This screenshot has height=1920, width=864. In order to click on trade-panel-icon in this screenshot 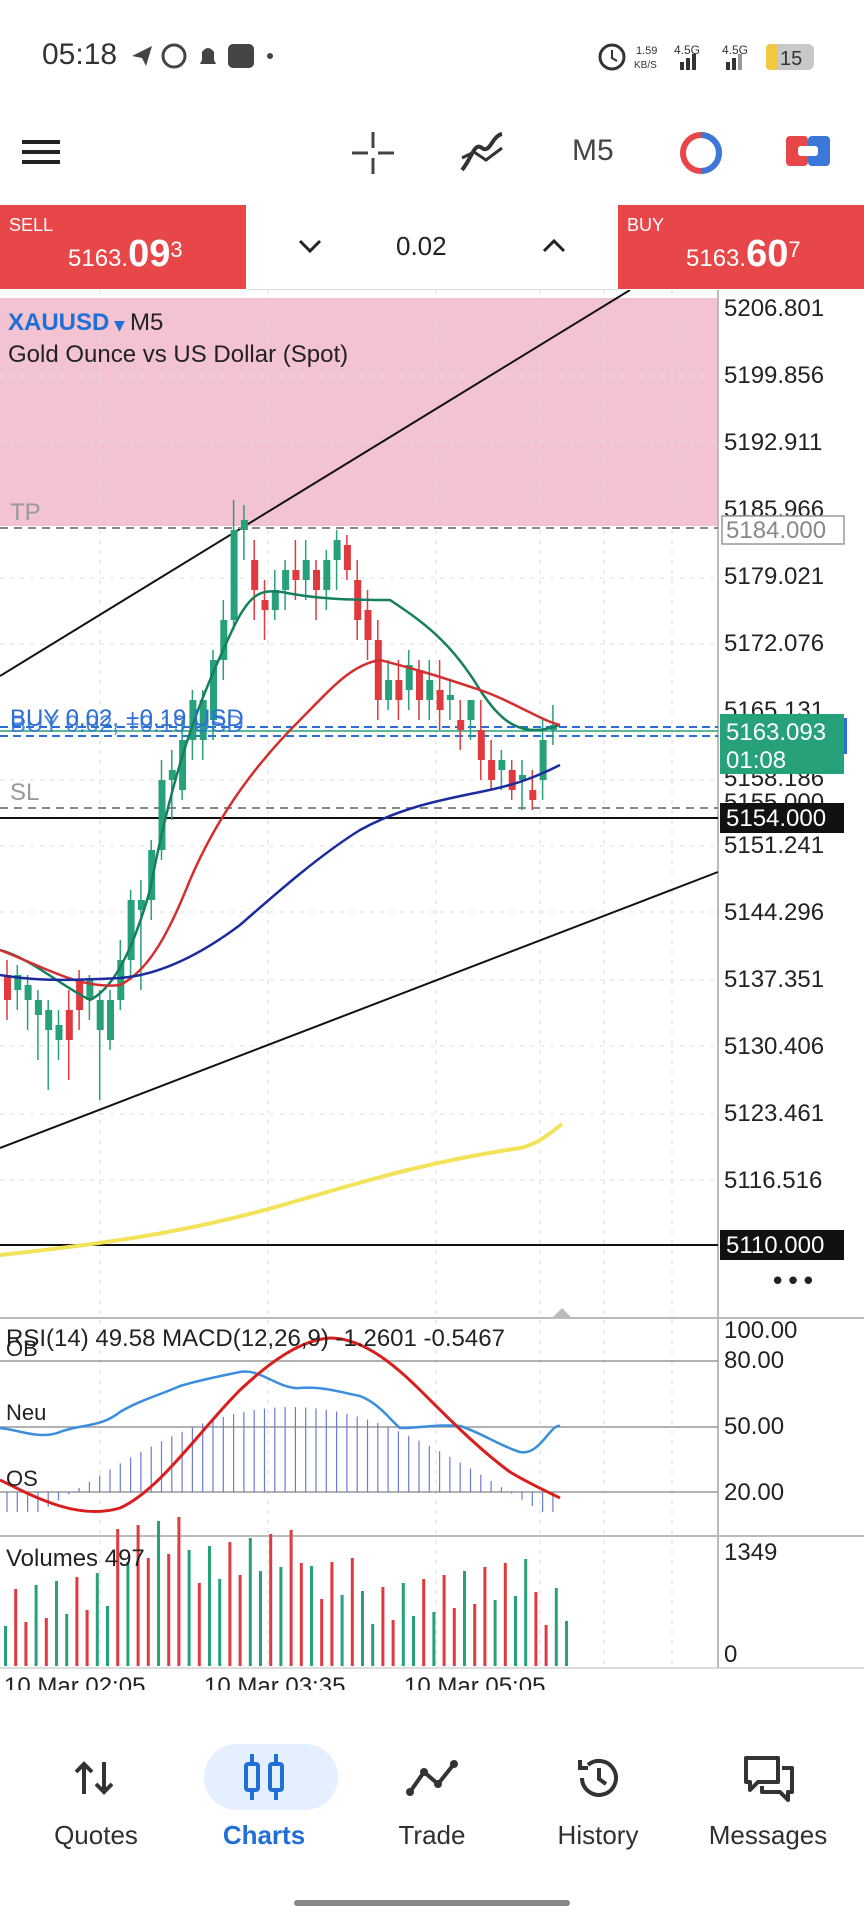, I will do `click(808, 152)`.